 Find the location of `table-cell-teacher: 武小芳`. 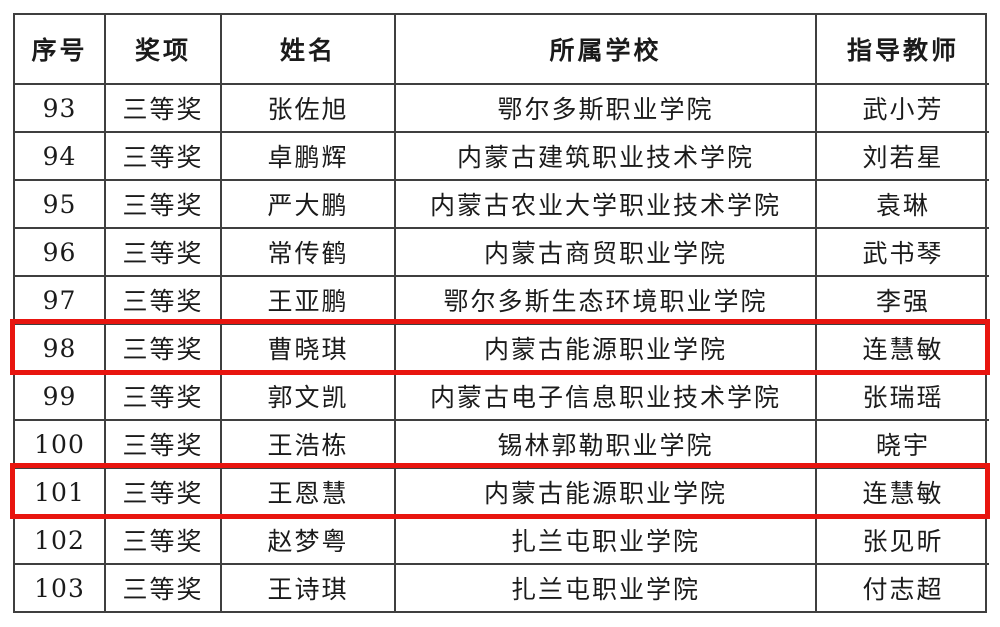

table-cell-teacher: 武小芳 is located at coordinates (902, 107).